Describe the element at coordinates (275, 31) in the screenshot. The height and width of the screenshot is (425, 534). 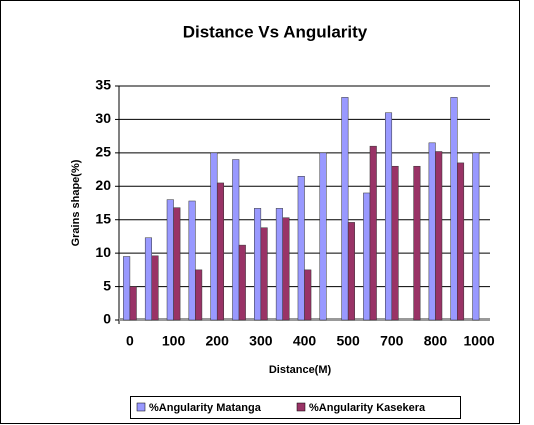
I see `chart-title: Distance Vs Angularity` at that location.